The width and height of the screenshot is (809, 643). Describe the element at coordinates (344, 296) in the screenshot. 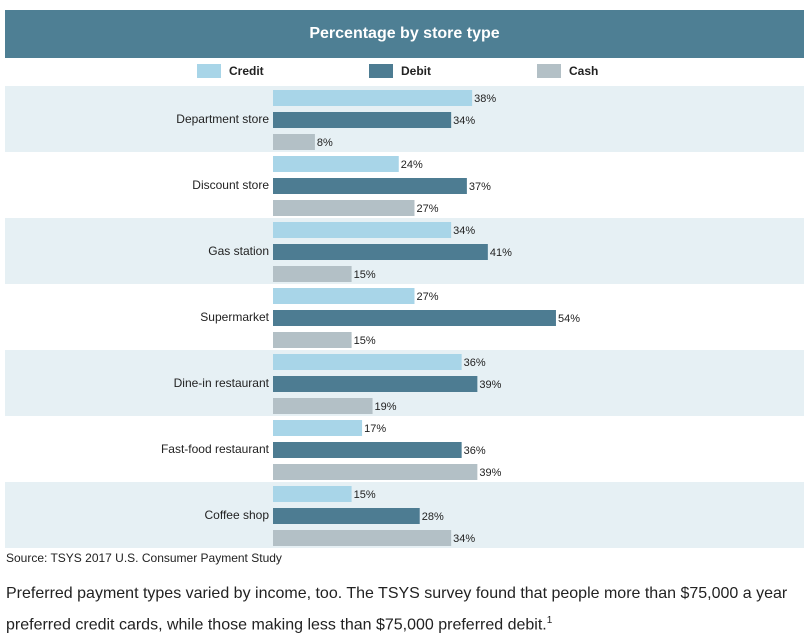

I see `bar-credit-supermarket` at that location.